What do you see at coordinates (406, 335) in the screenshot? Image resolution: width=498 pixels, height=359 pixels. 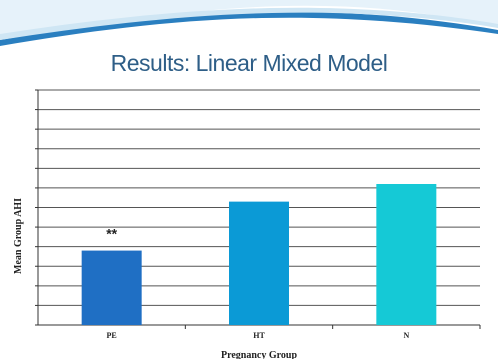 I see `x-tick-label: N` at bounding box center [406, 335].